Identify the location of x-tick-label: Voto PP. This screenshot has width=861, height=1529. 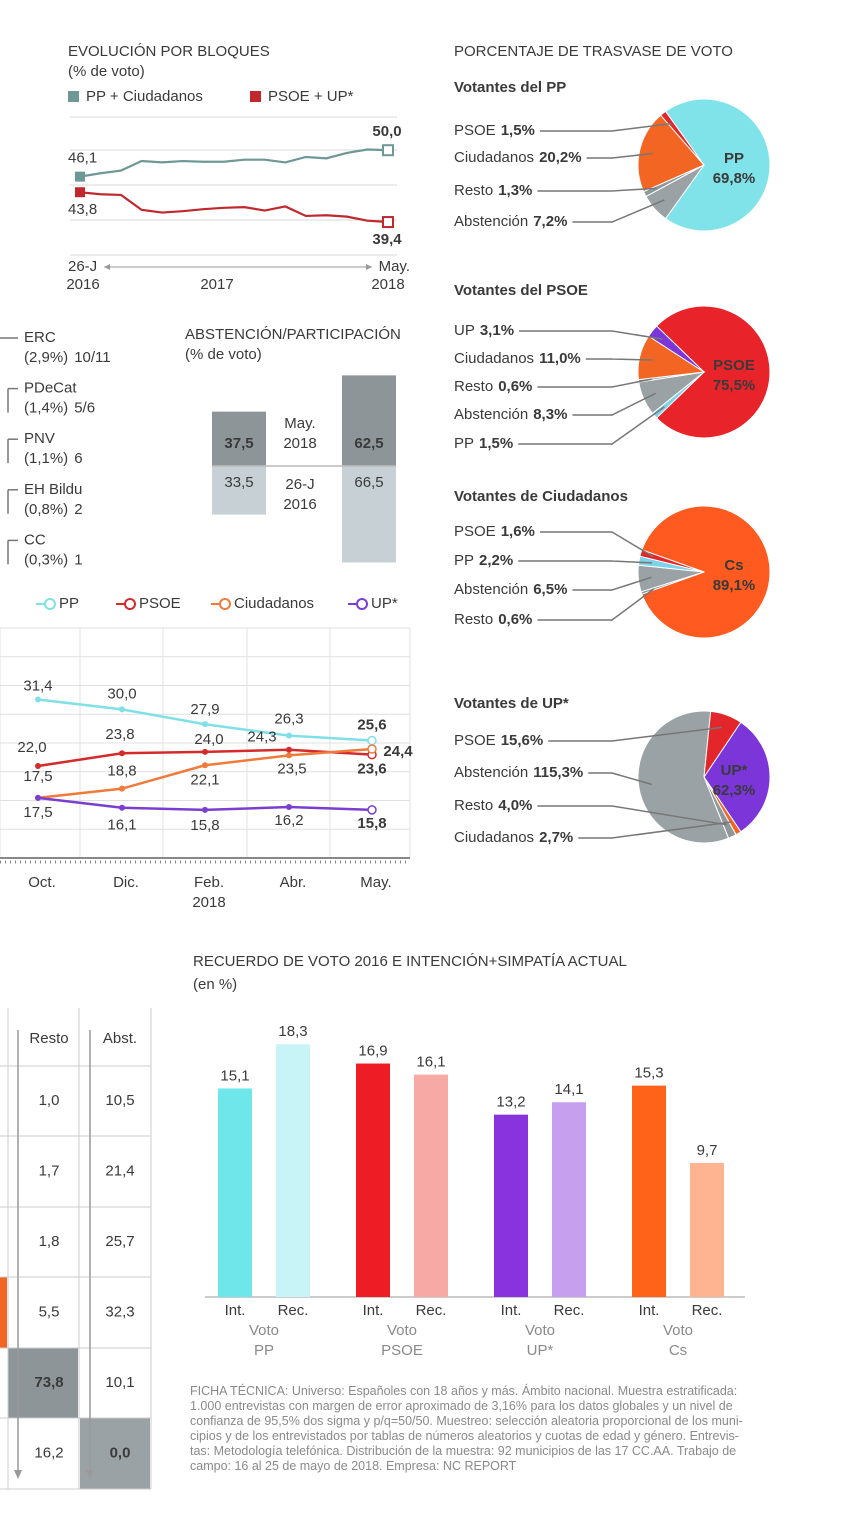
(264, 1340).